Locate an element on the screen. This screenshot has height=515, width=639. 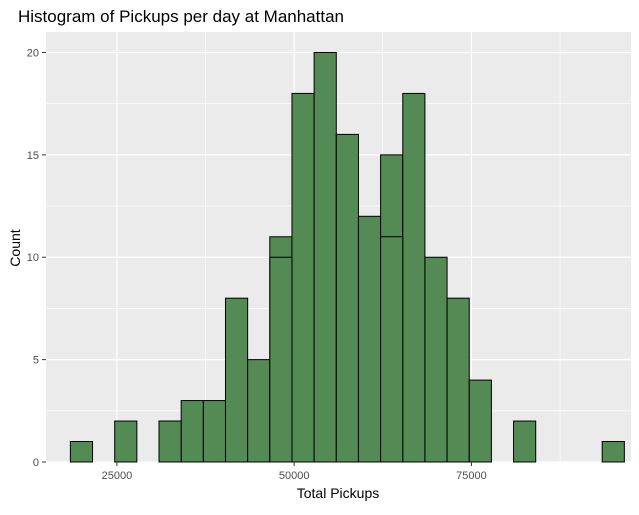
y-tick-label: 10 is located at coordinates (33, 258).